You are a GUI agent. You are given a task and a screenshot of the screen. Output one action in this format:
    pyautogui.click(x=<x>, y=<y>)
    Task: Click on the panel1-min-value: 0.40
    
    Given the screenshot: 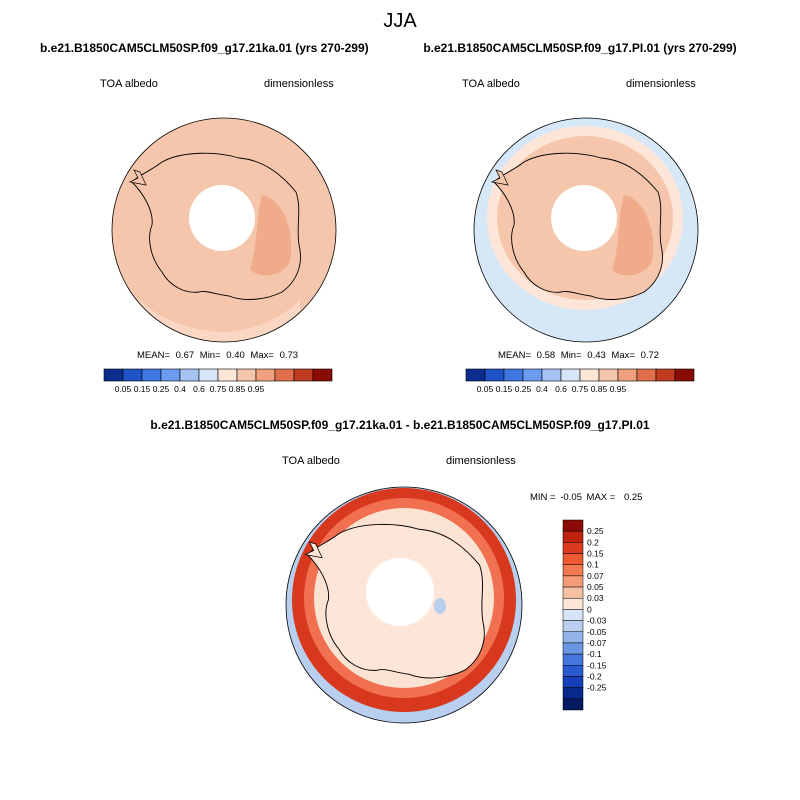 What is the action you would take?
    pyautogui.click(x=235, y=355)
    